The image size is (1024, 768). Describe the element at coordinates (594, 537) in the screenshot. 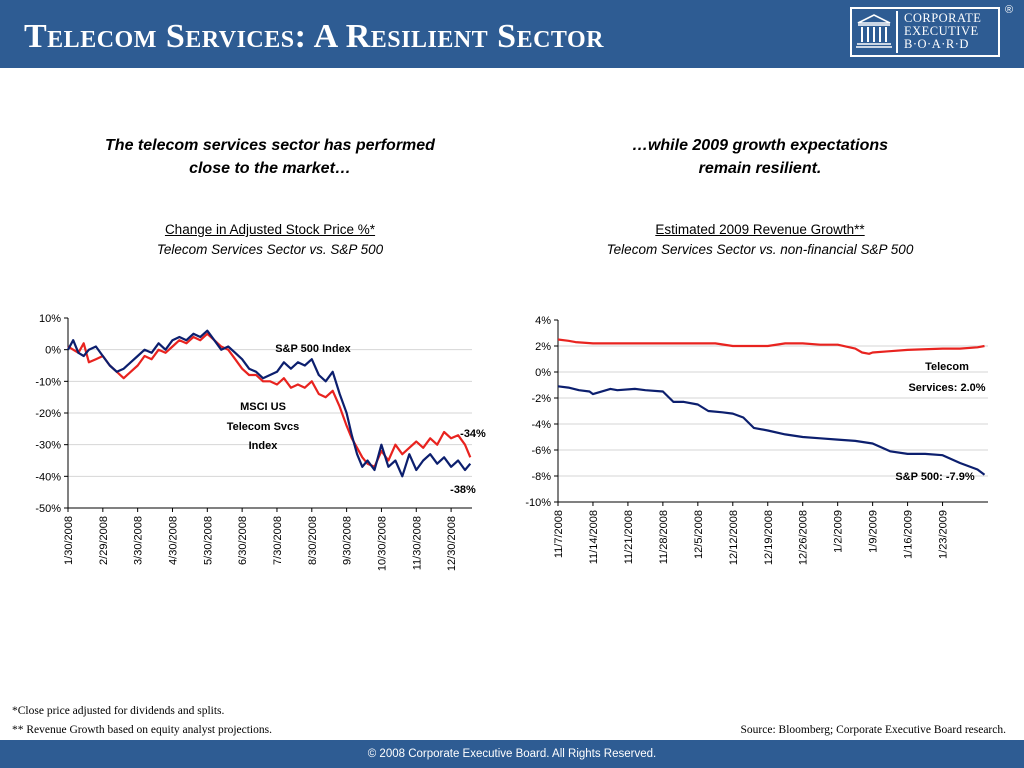

I see `revenue-chart-x-tick-label: 11/14/2008` at that location.